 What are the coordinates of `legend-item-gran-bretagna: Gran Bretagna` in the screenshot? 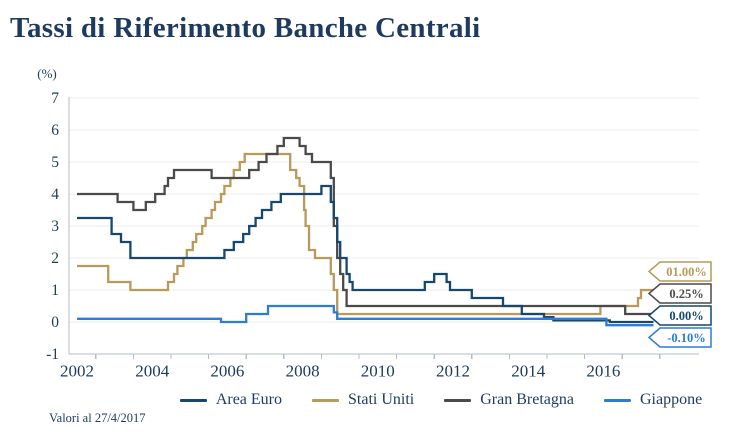 It's located at (509, 400).